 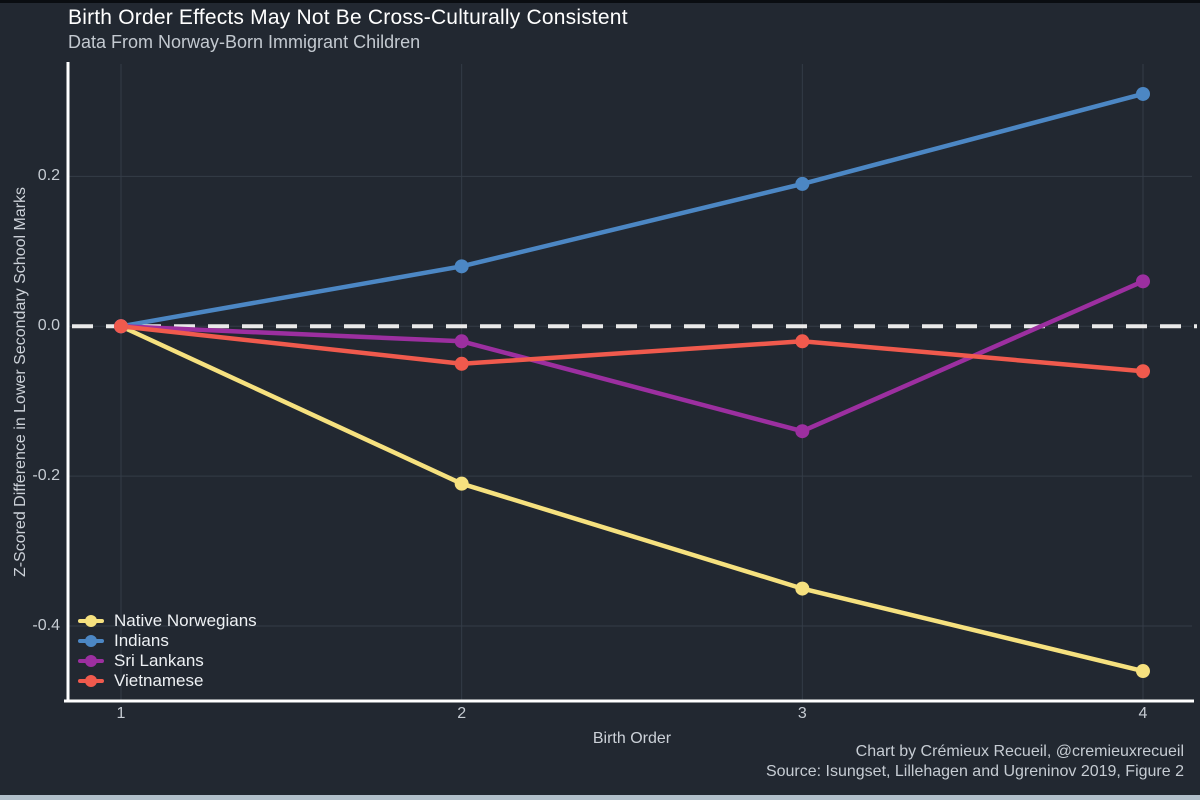 I want to click on x-tick-label: 2, so click(x=462, y=713).